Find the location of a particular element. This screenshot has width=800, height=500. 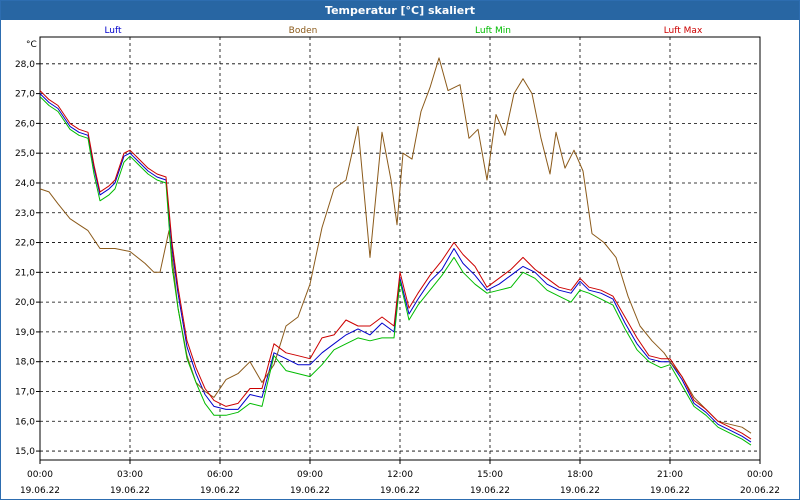

chart-title: Temperatur [°C] skaliert is located at coordinates (400, 10).